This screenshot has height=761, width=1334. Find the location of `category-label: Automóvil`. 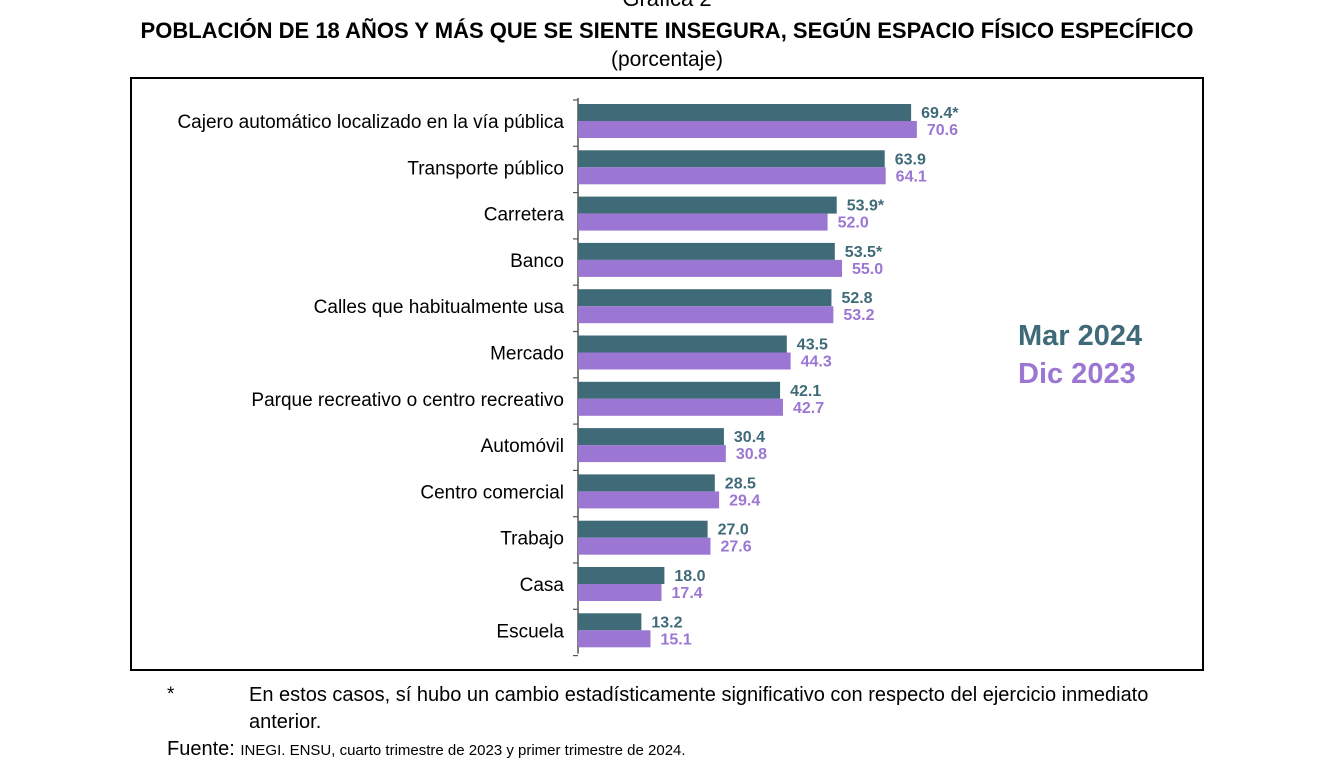

category-label: Automóvil is located at coordinates (522, 446).